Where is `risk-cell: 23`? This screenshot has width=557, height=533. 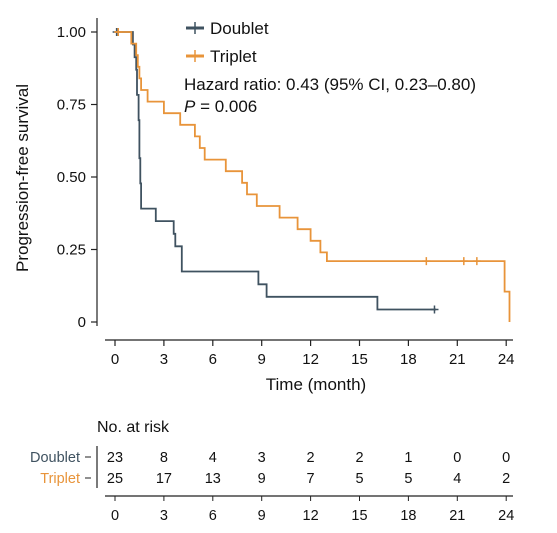 risk-cell: 23 is located at coordinates (115, 458).